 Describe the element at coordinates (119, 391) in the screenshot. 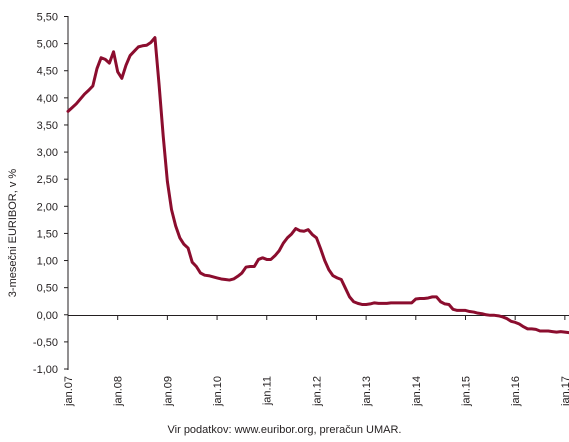

I see `x-tick-label: jan.08` at that location.